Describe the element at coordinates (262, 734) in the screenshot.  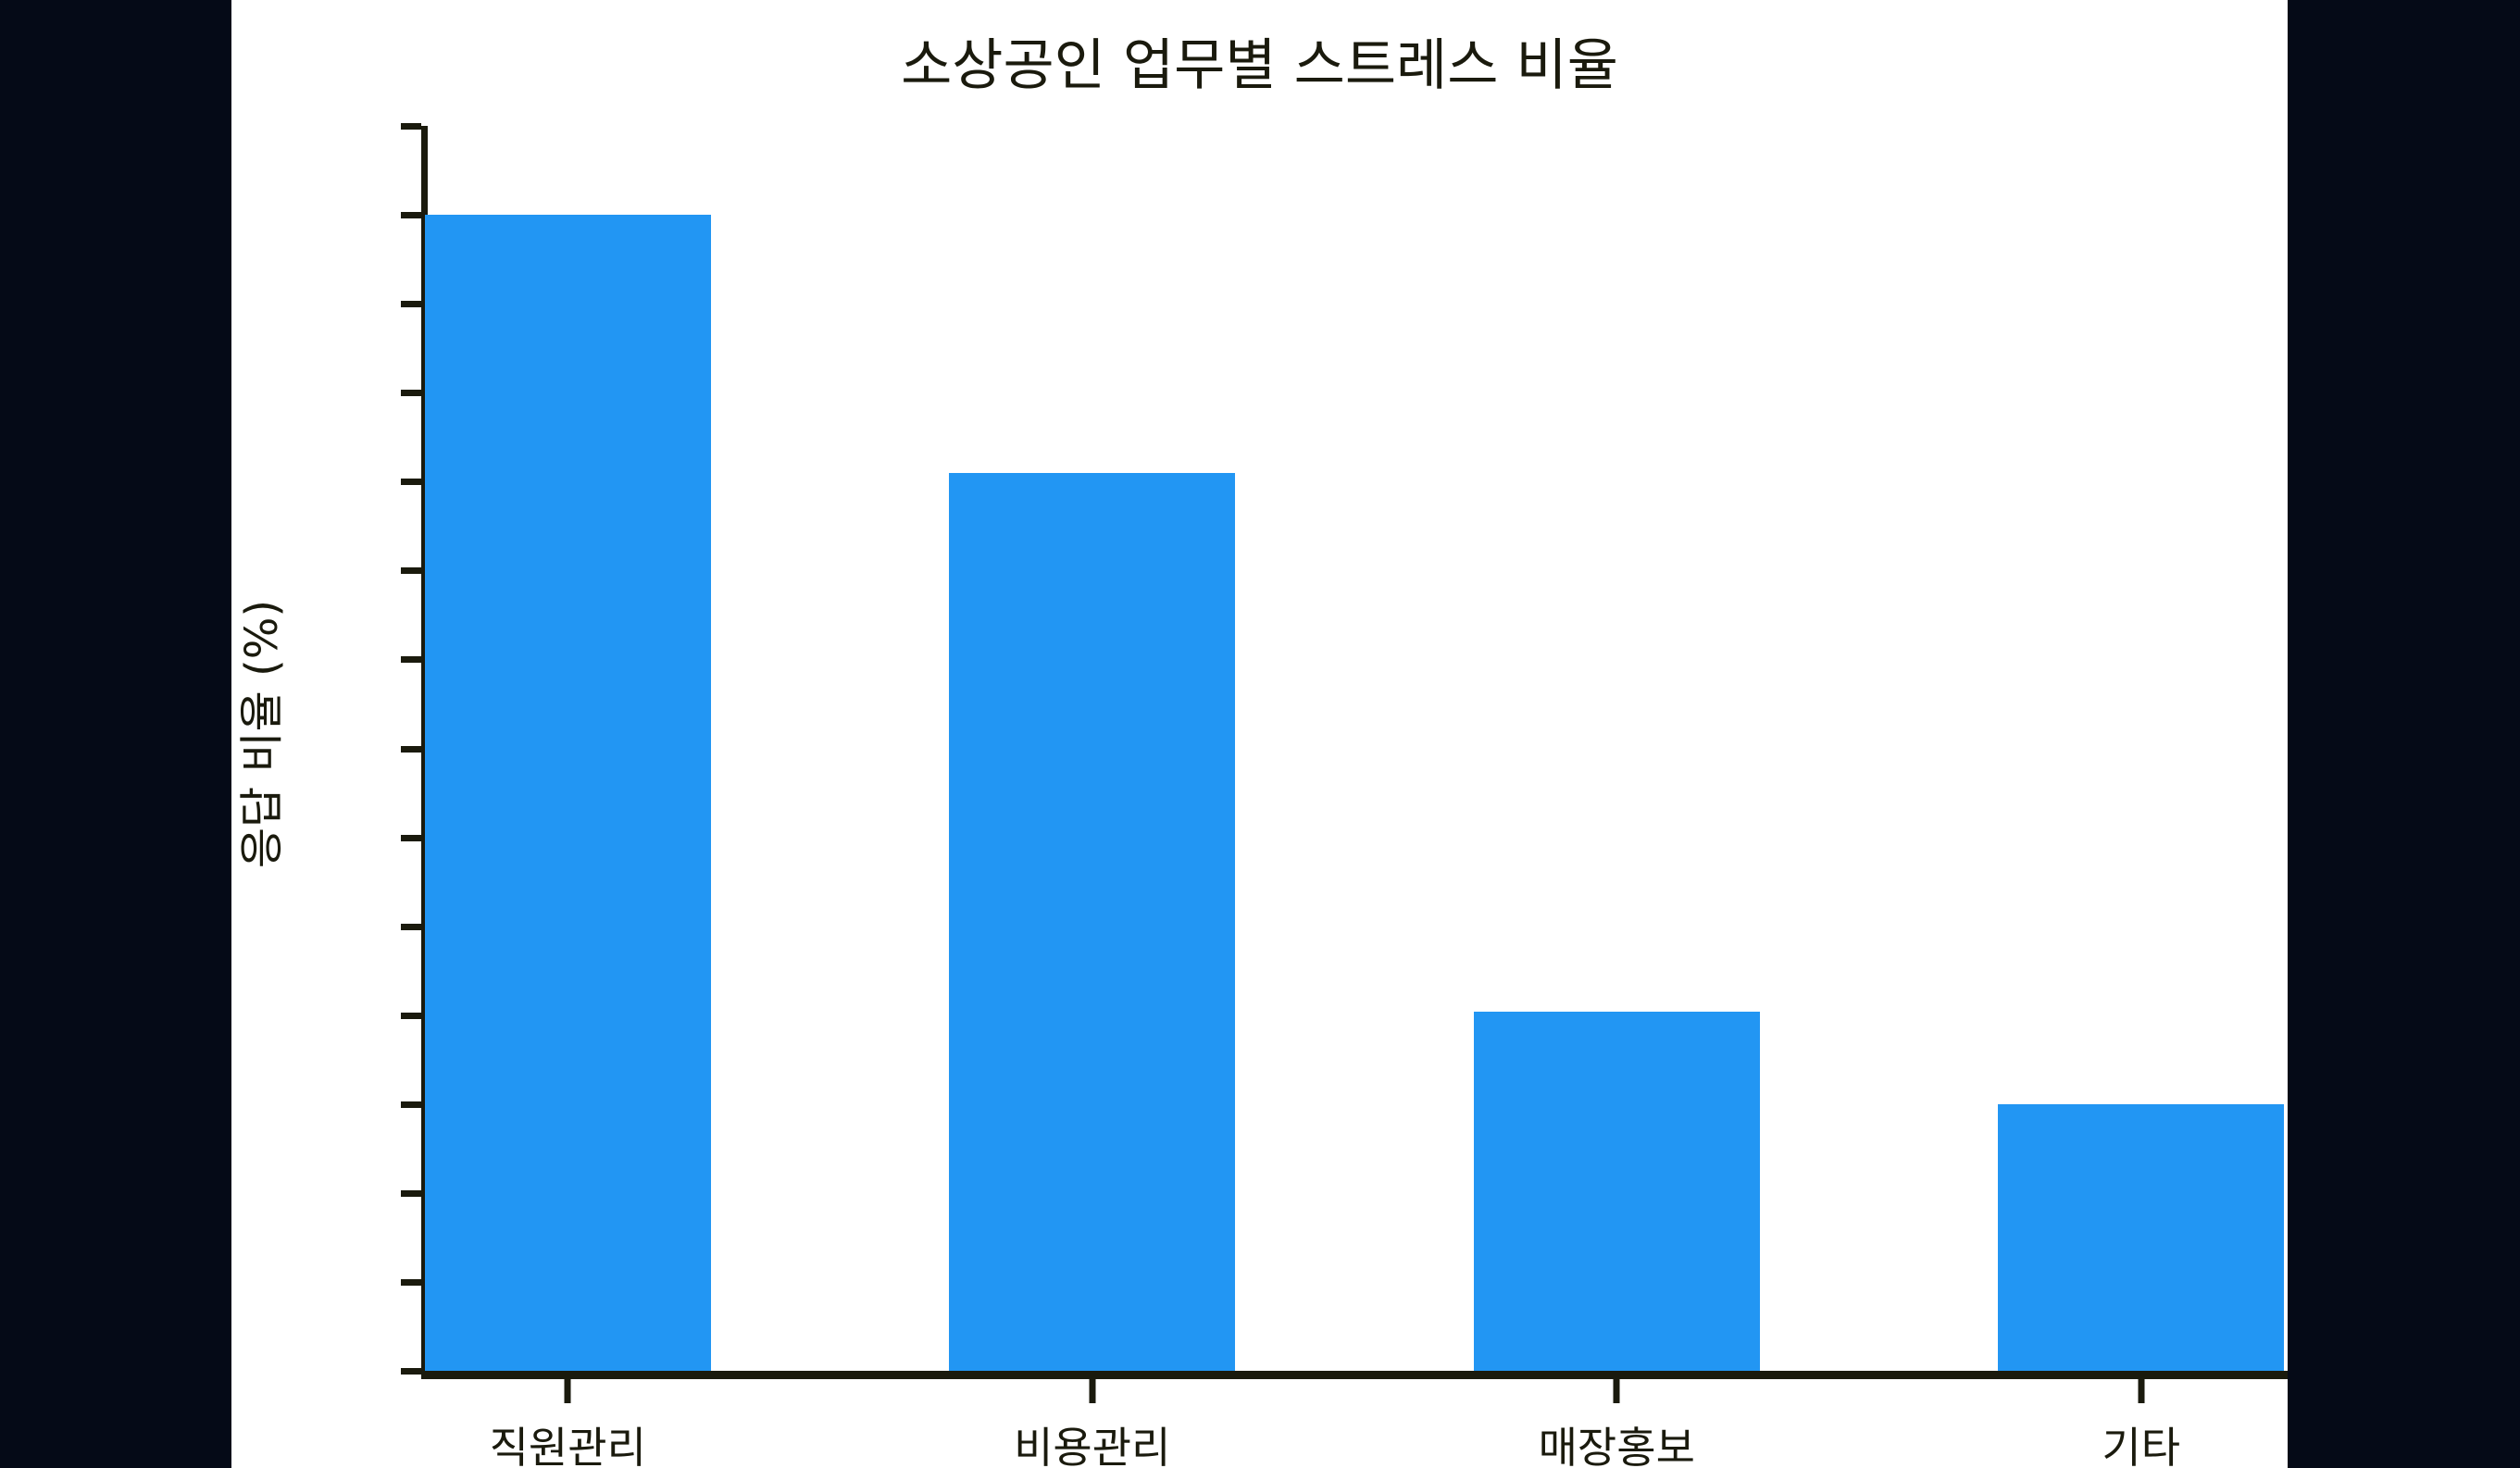
I see `y-axis-title: 응답 비율 (%)` at that location.